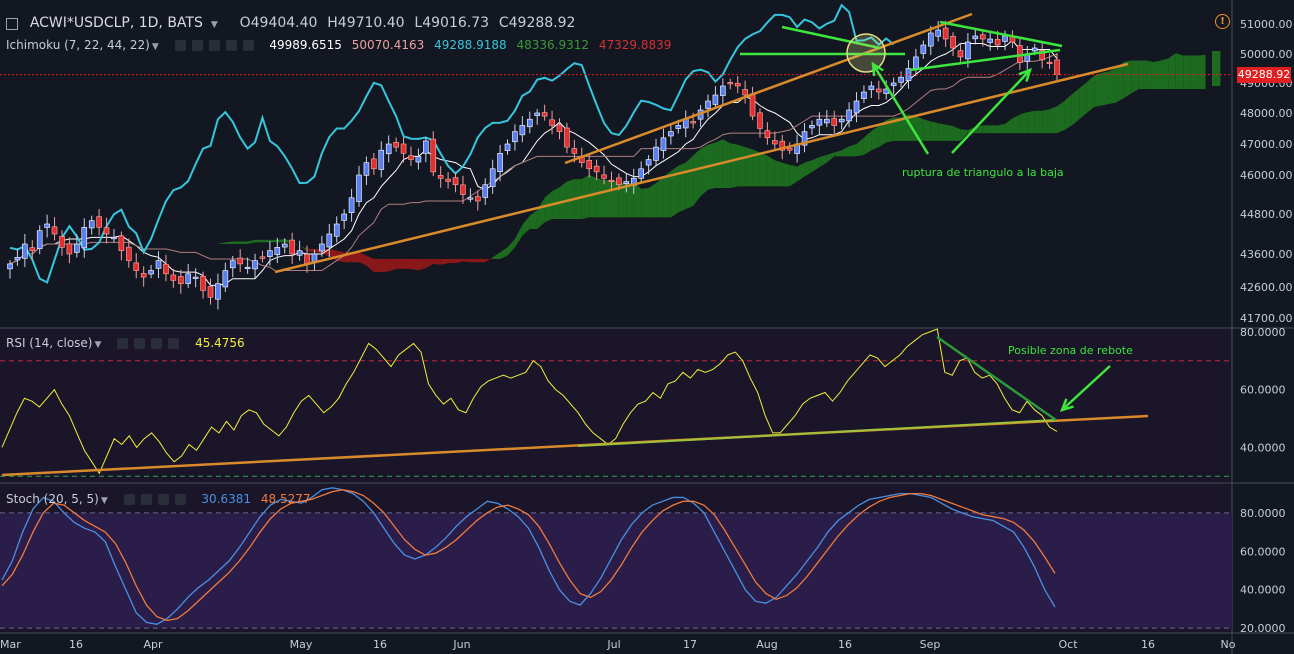 This screenshot has height=654, width=1294. I want to click on low-value: L49016.73, so click(452, 23).